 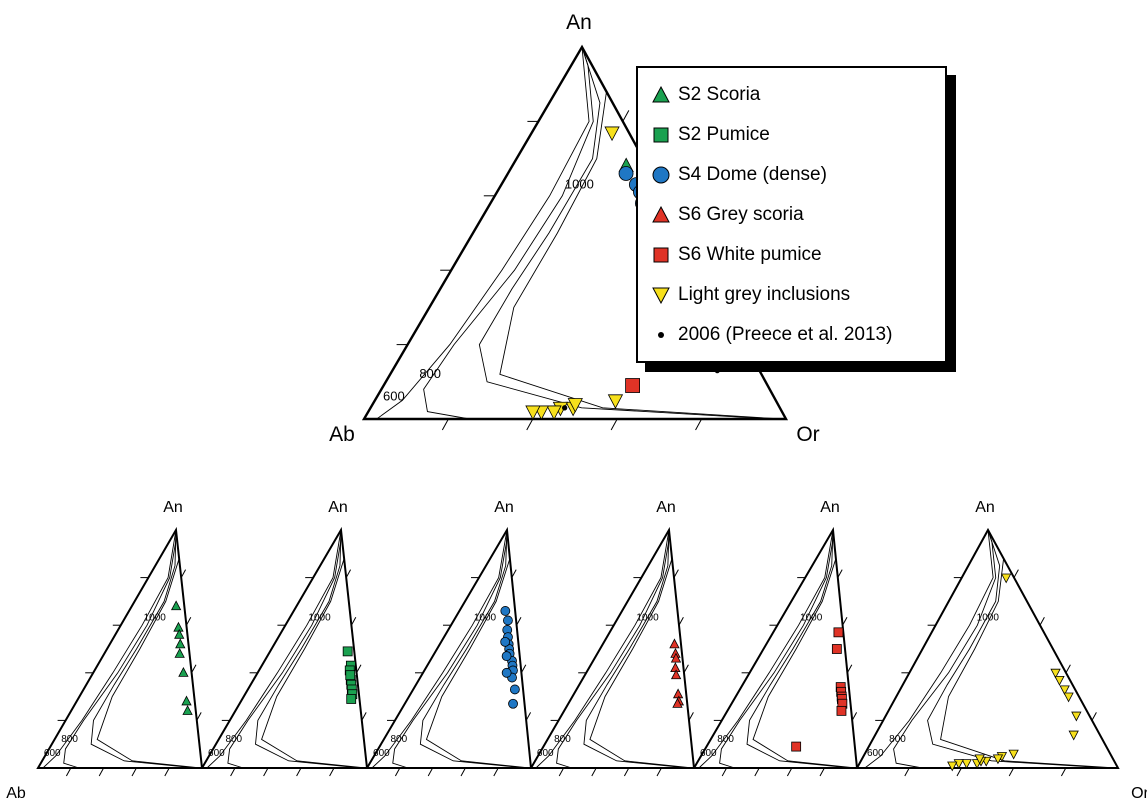 I want to click on vertex-label-ab: Ab, so click(x=16, y=793).